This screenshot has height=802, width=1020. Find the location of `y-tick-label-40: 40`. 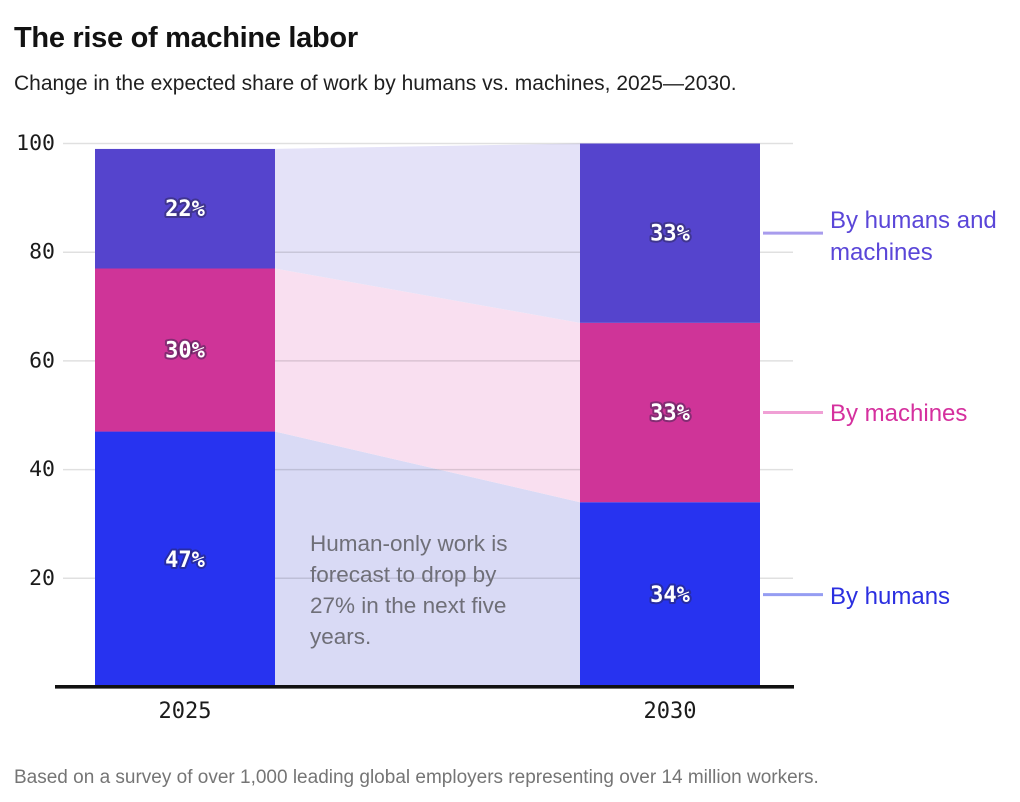

y-tick-label-40: 40 is located at coordinates (42, 469).